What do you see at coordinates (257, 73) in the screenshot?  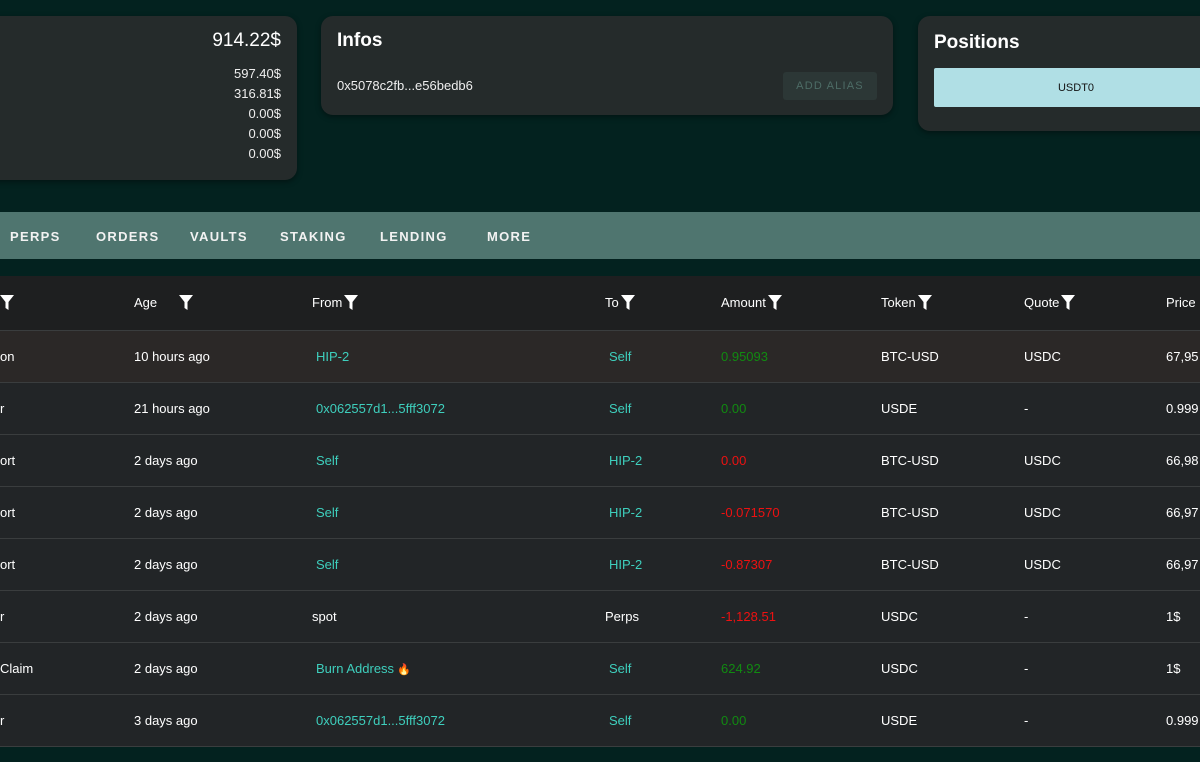 I see `balance-item: 597.40$` at bounding box center [257, 73].